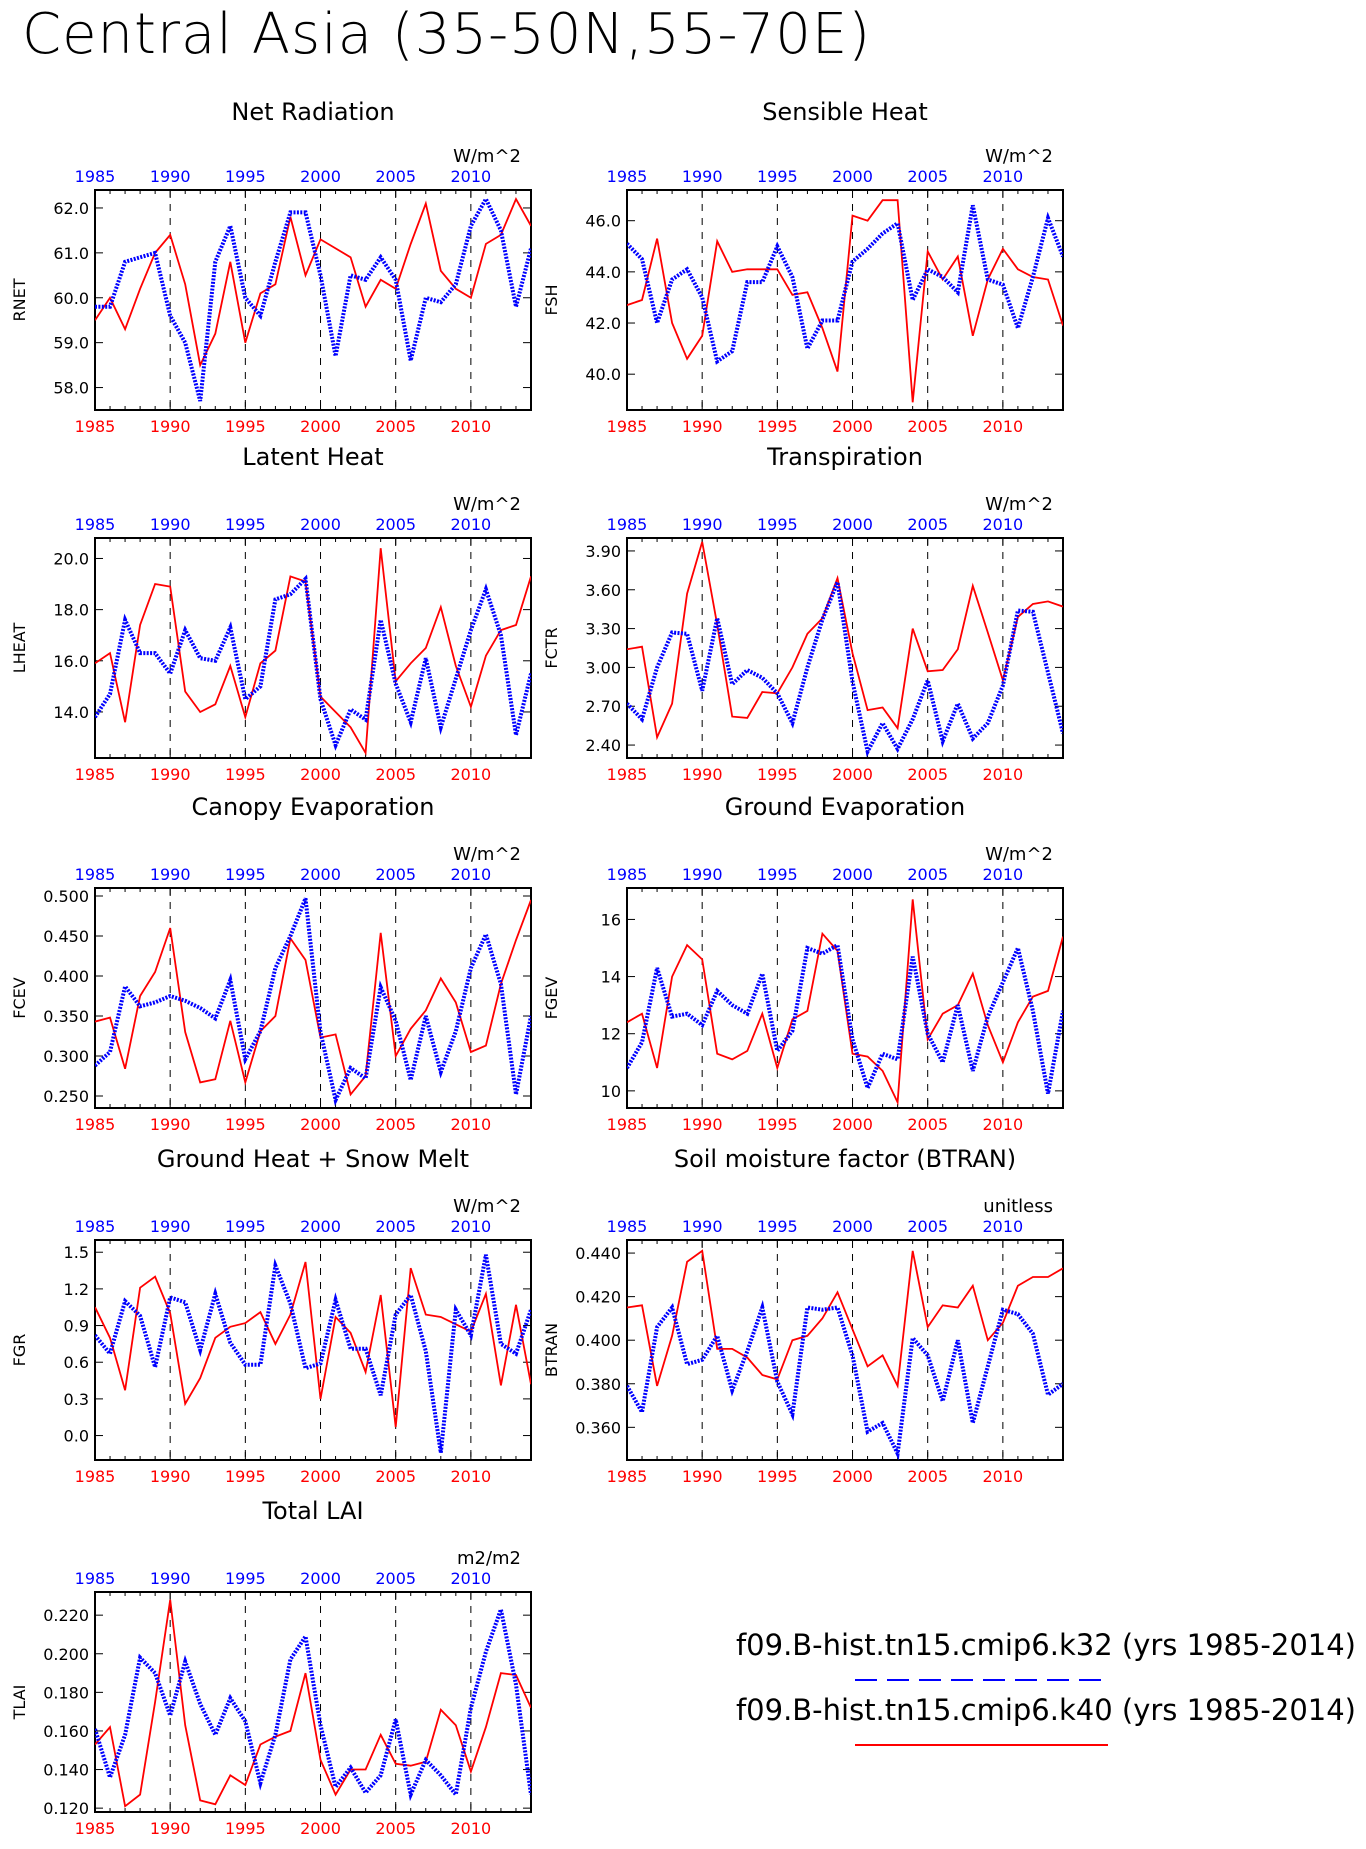  Describe the element at coordinates (603, 551) in the screenshot. I see `y-tick-label: 3.90` at that location.